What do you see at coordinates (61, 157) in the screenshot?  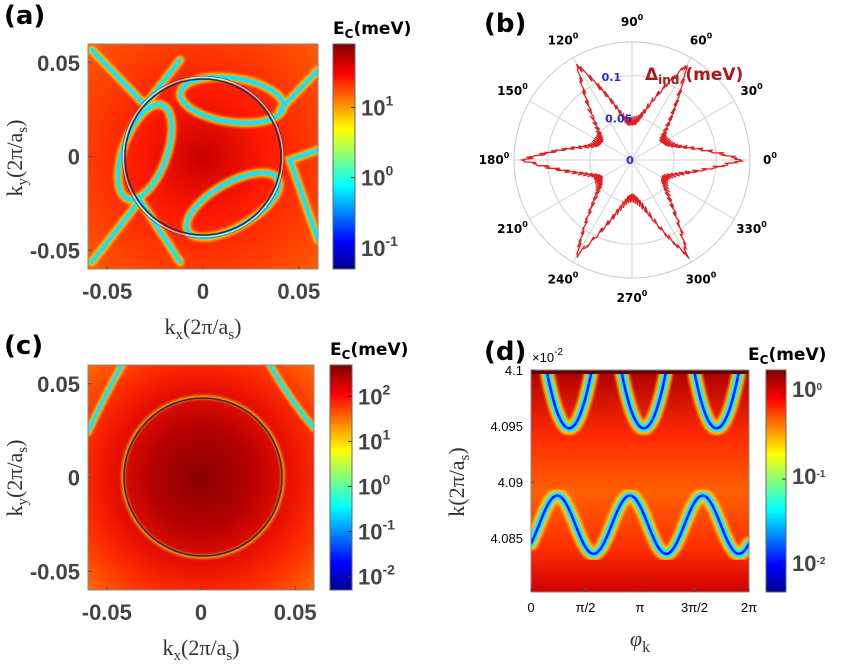 I see `panel-a-yticks: 0.05 0 -0.05` at bounding box center [61, 157].